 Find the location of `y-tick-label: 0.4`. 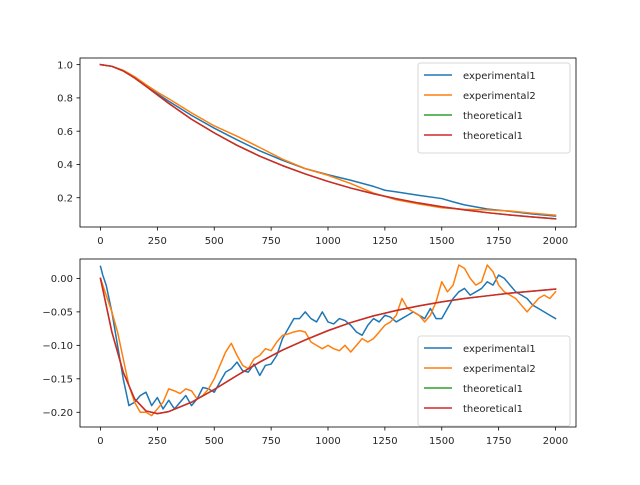

y-tick-label: 0.4 is located at coordinates (65, 165).